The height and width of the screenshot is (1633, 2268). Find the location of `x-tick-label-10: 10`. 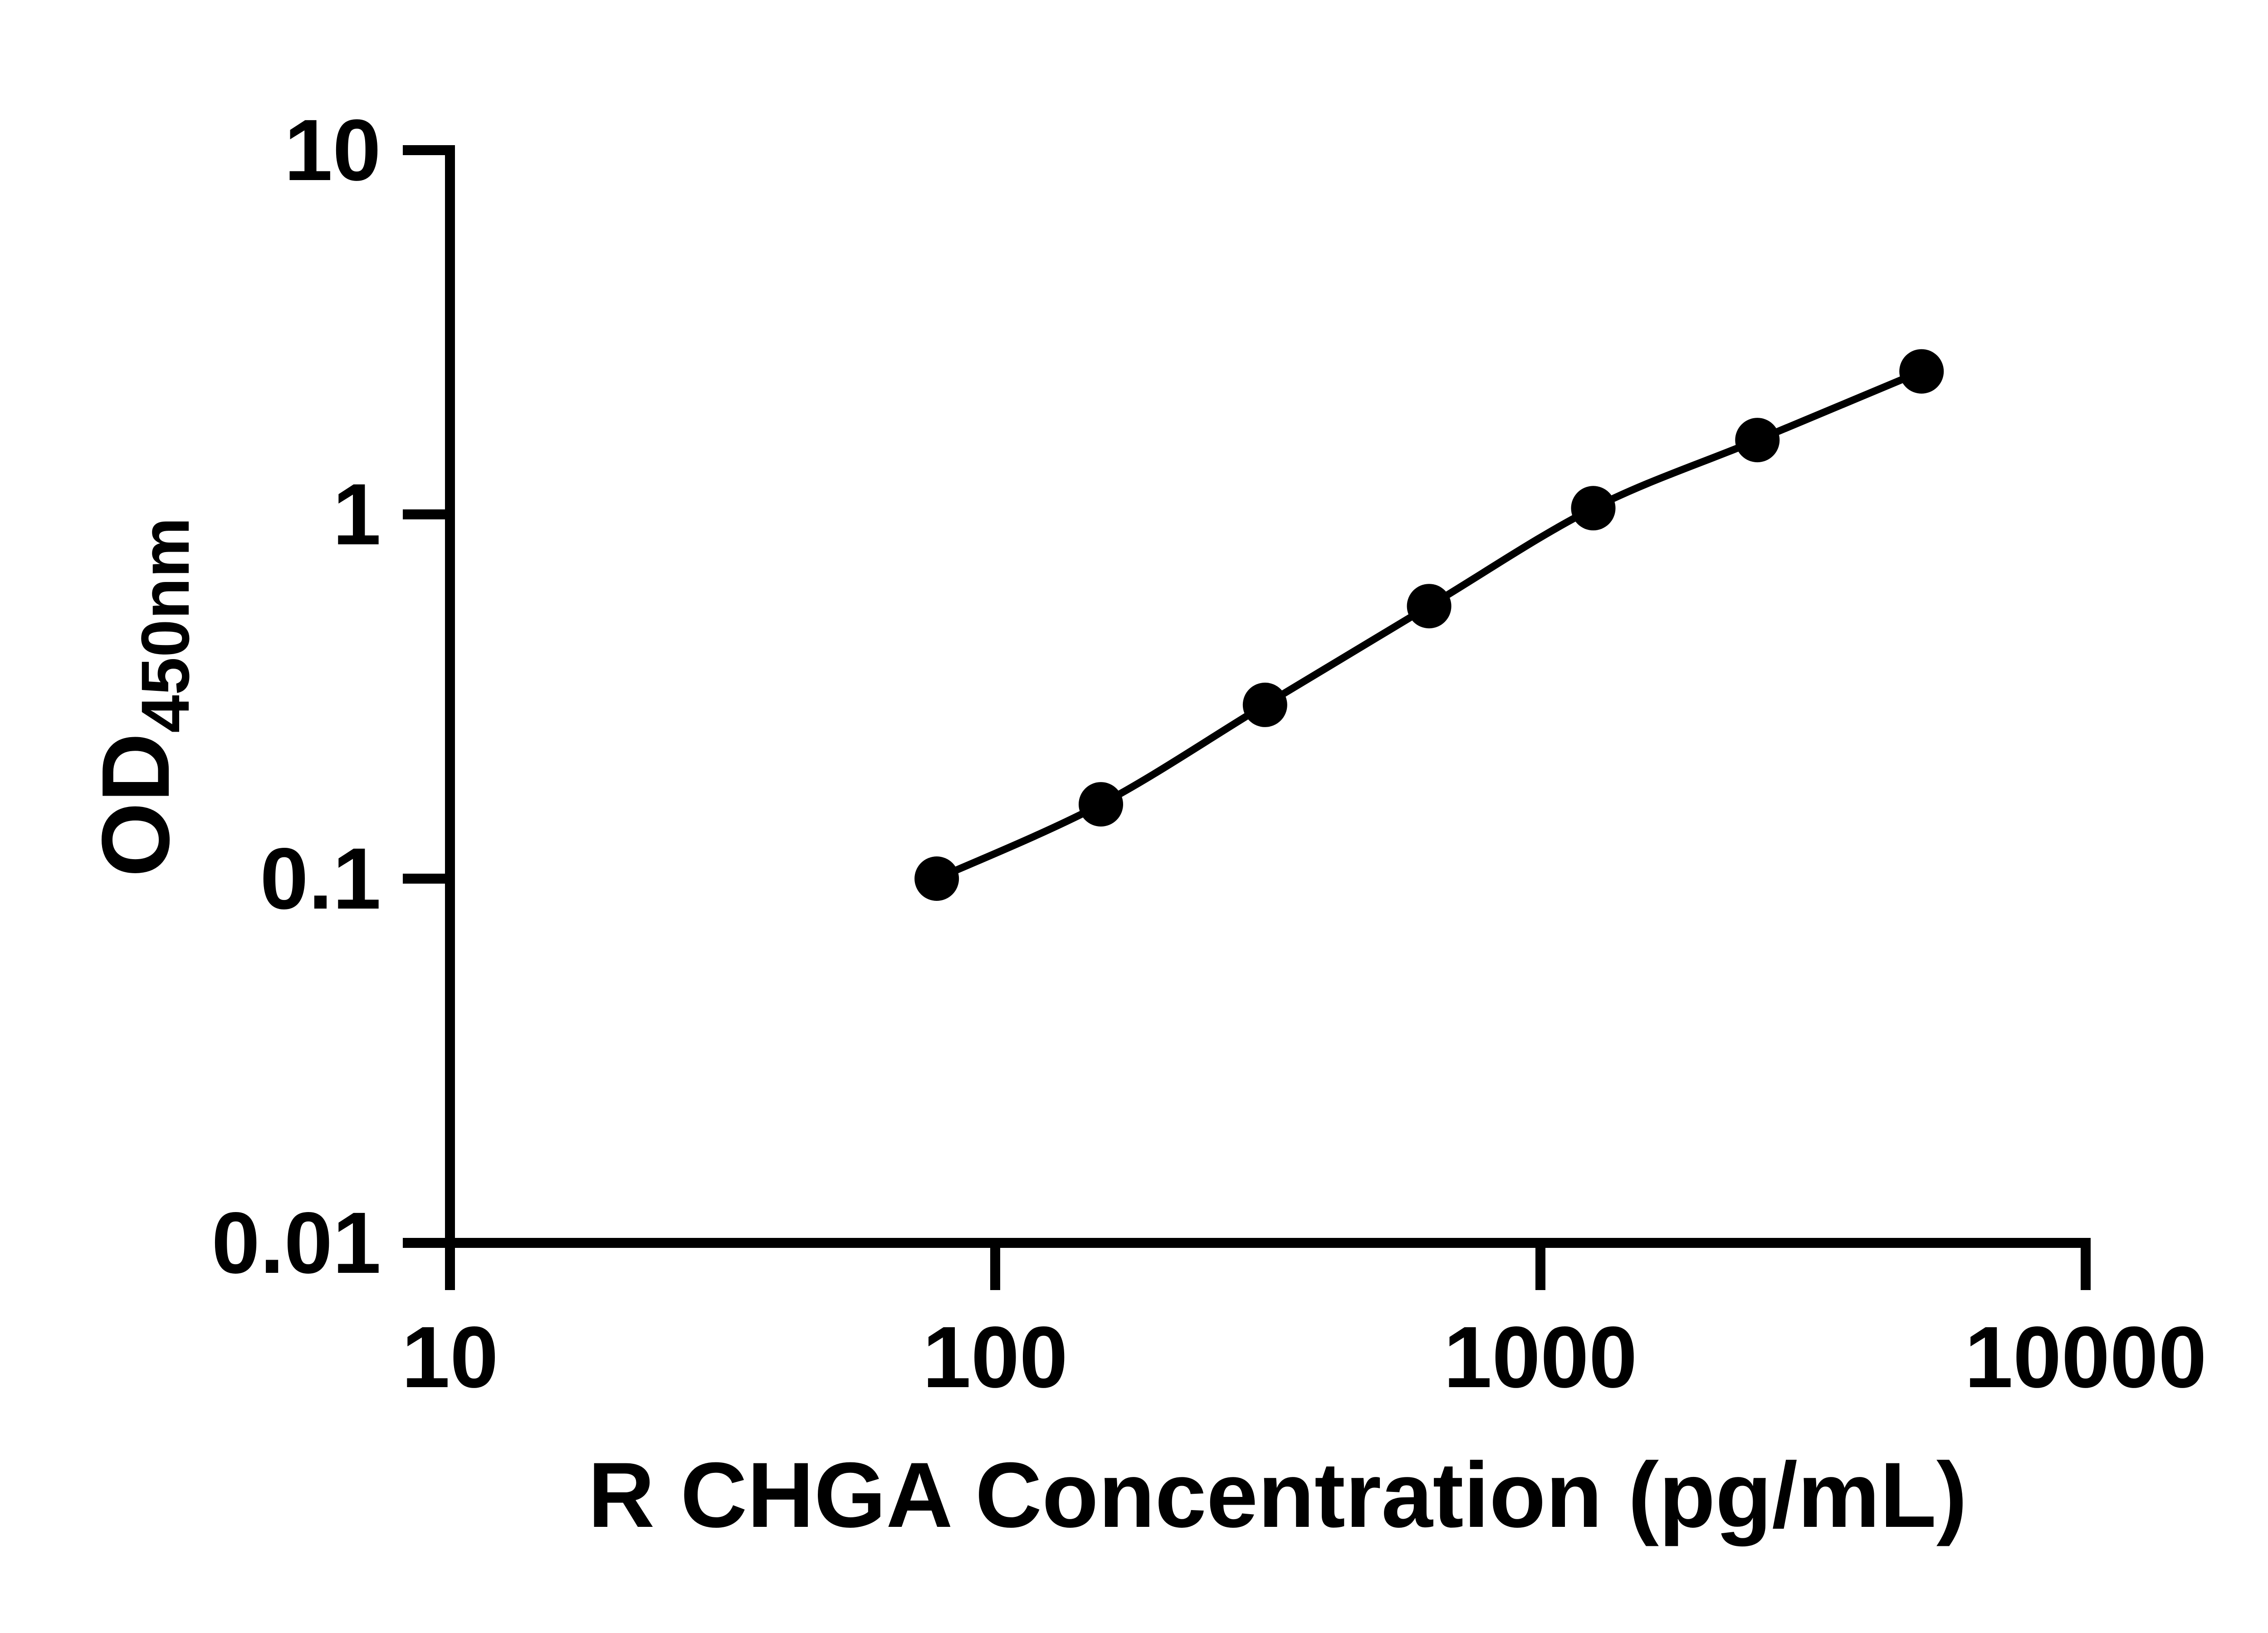

x-tick-label-10: 10 is located at coordinates (450, 1357).